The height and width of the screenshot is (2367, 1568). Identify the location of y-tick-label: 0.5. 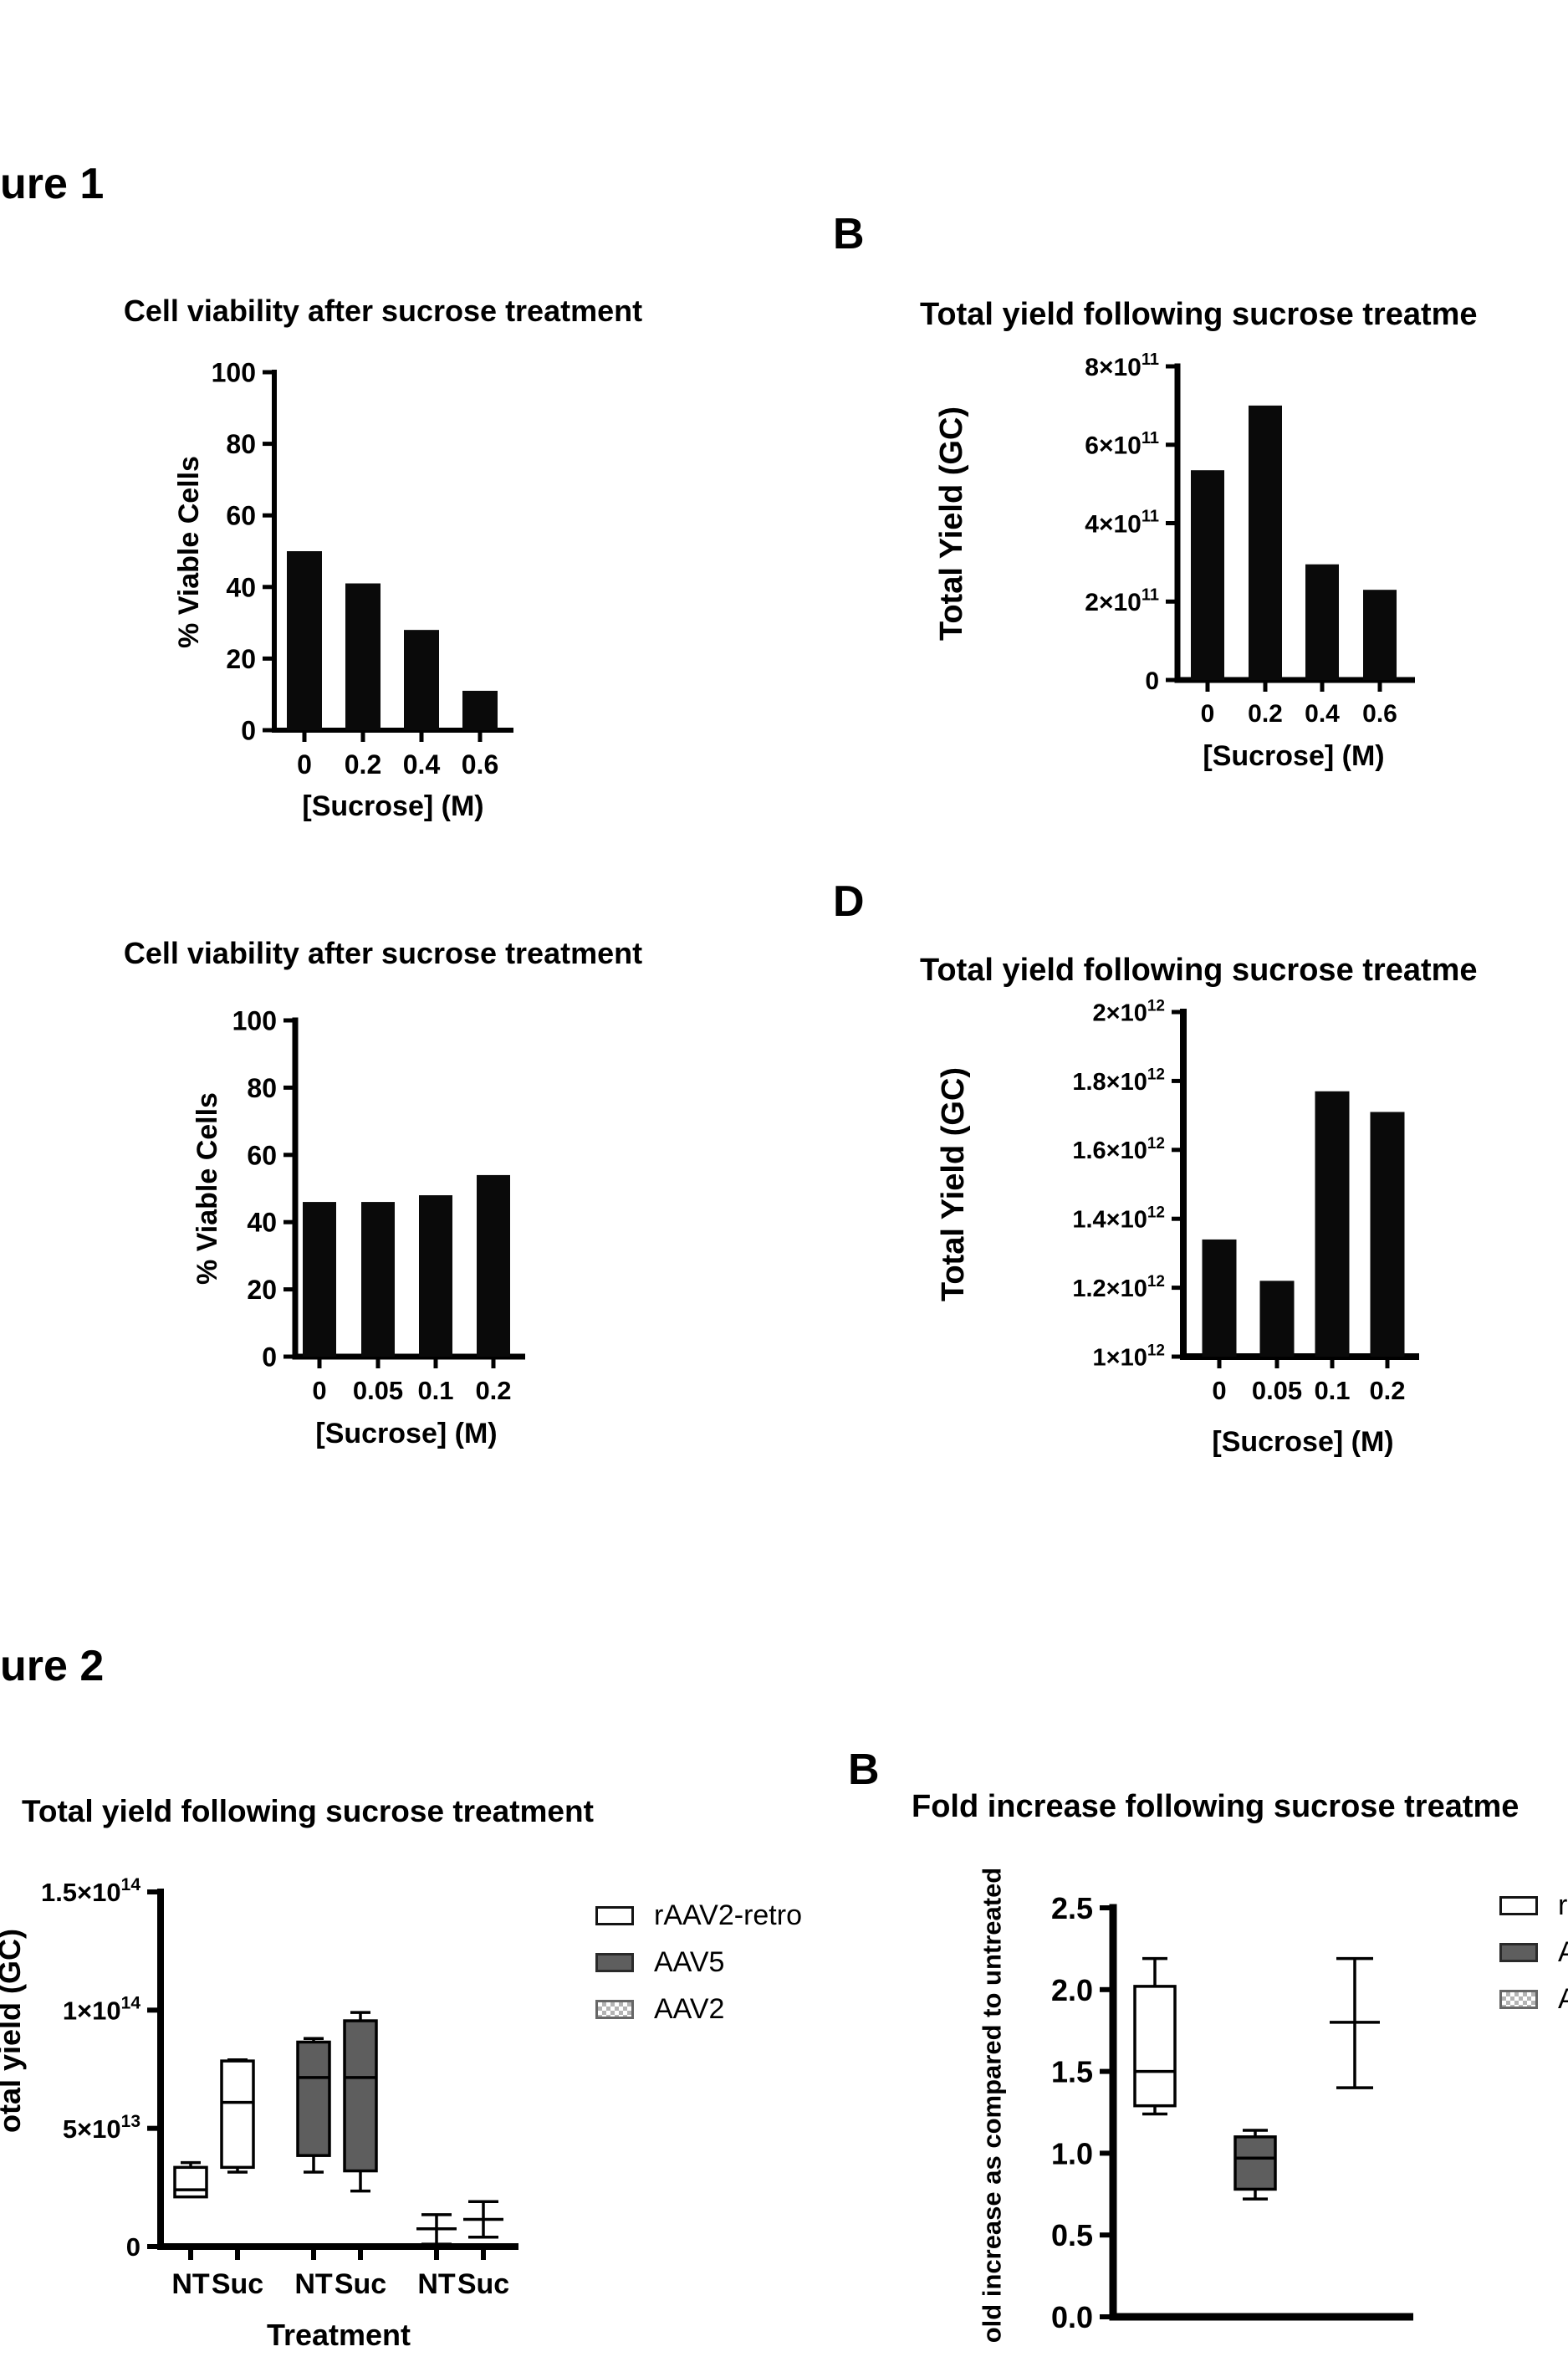
(1072, 2235).